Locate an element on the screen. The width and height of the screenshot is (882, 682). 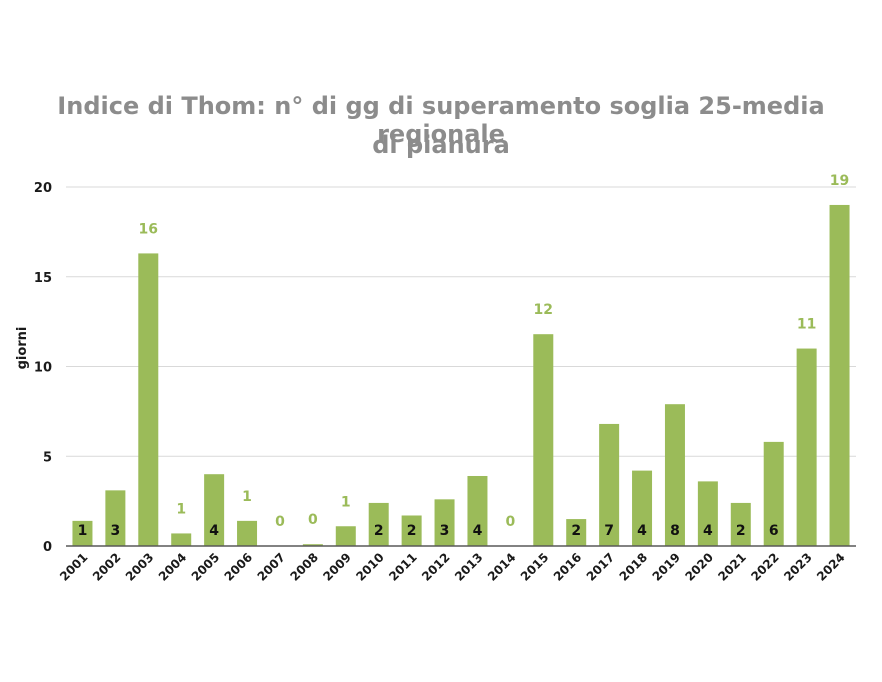
chart-title-line-2: di pianura is located at coordinates (441, 145).